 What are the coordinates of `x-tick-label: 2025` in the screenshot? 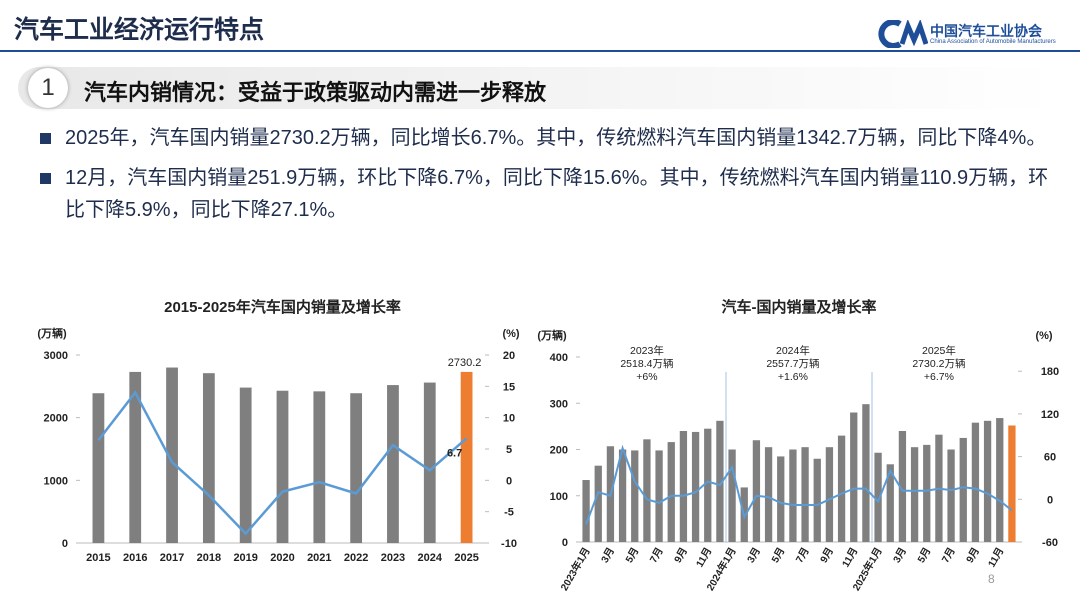 It's located at (466, 558).